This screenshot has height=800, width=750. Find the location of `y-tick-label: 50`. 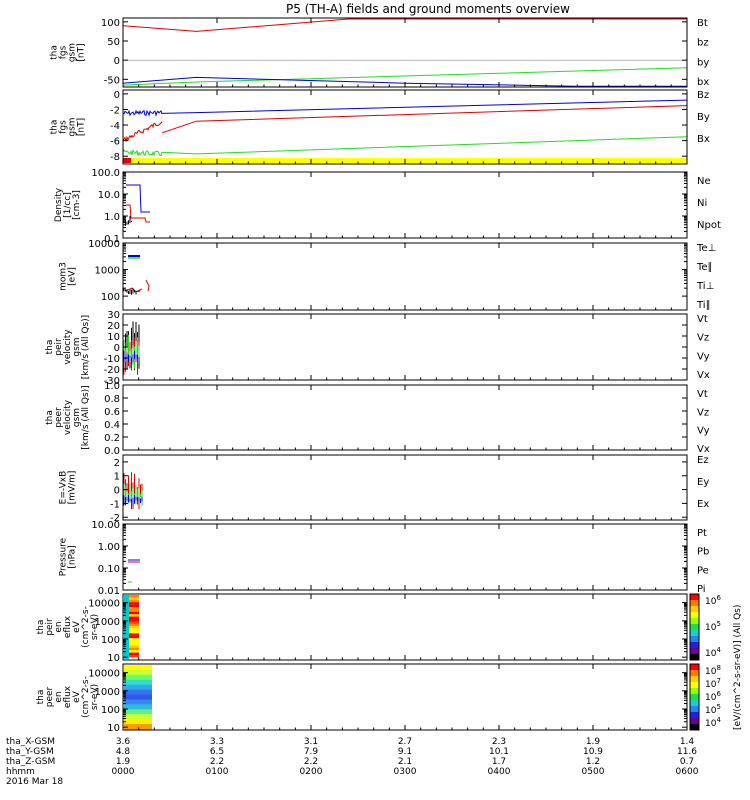

y-tick-label: 50 is located at coordinates (113, 42).